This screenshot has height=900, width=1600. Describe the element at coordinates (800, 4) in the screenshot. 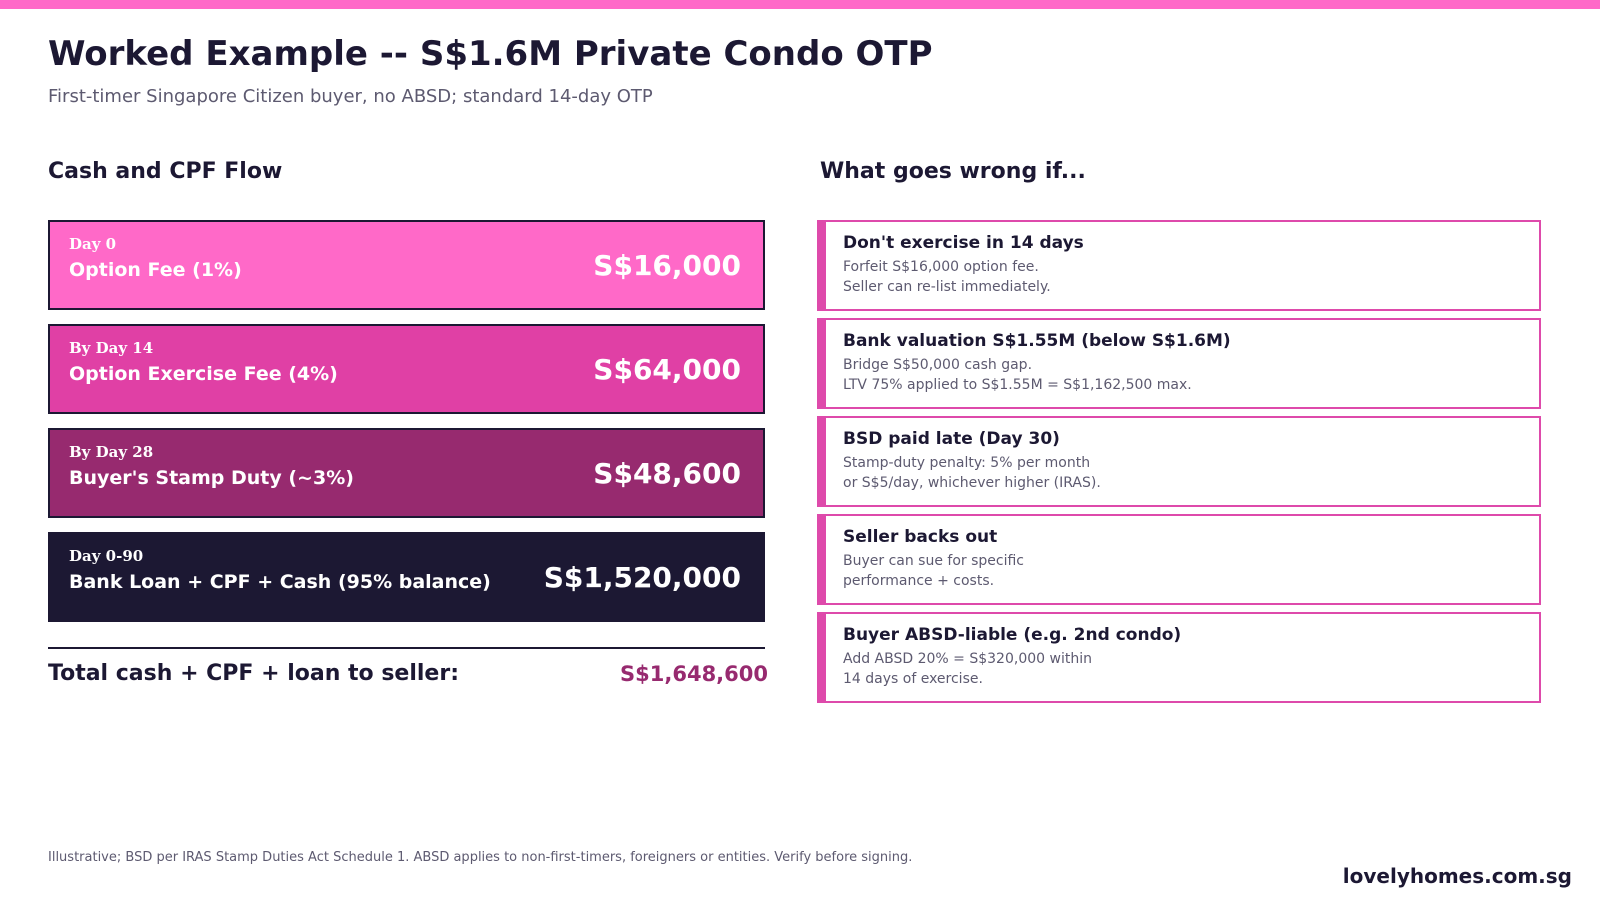

I see `accent-bar` at that location.